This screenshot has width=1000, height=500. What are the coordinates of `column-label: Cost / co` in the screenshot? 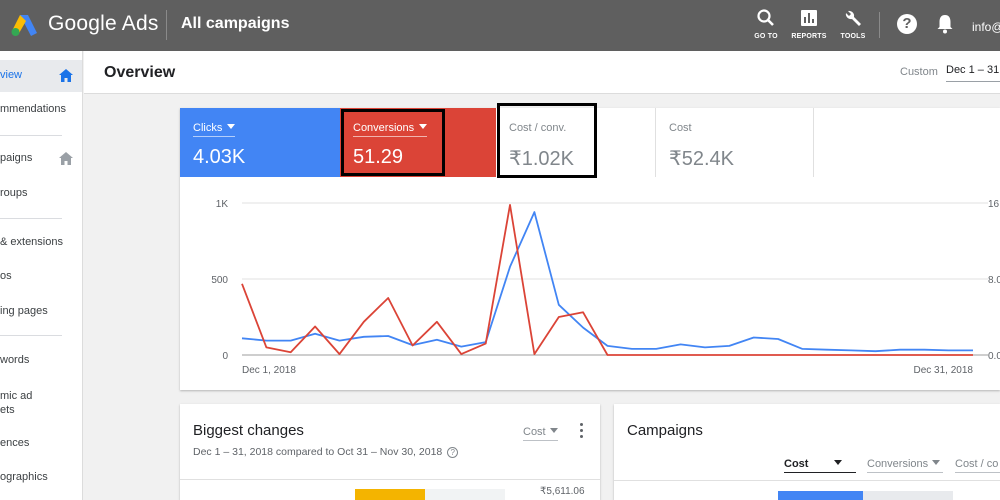 It's located at (977, 464).